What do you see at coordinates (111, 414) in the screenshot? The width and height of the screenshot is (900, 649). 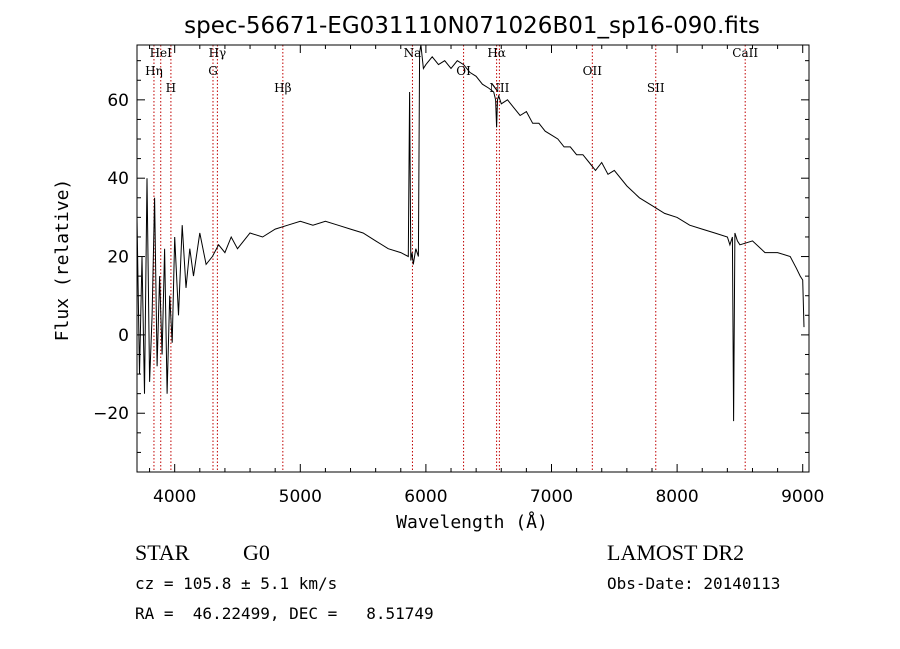 I see `y-tick-label-0: −20` at bounding box center [111, 414].